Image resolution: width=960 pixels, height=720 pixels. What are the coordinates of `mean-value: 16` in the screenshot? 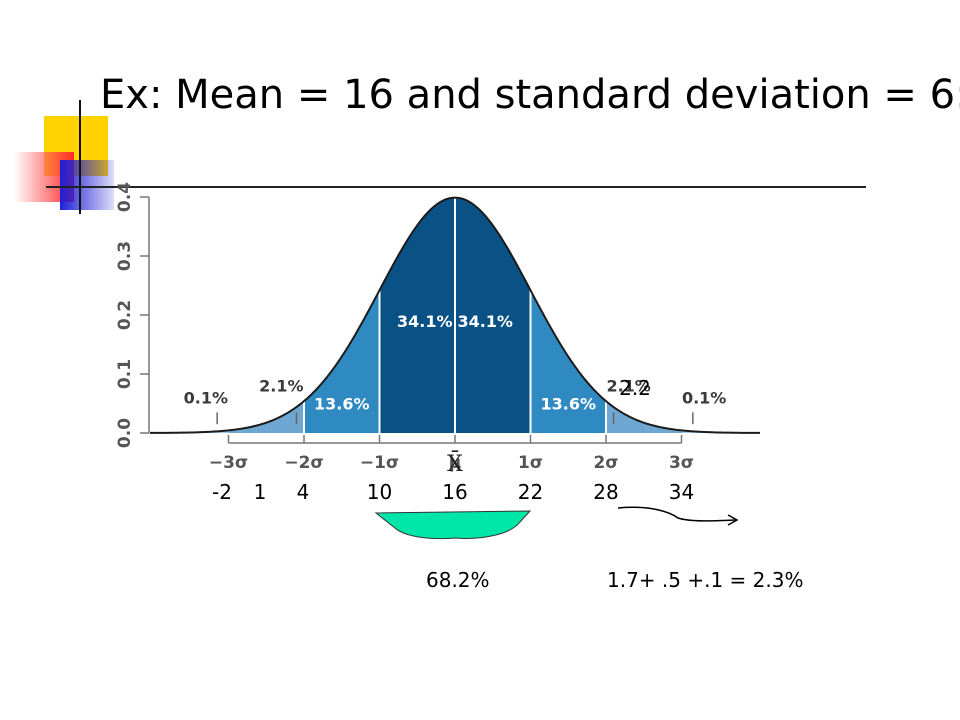 It's located at (455, 492).